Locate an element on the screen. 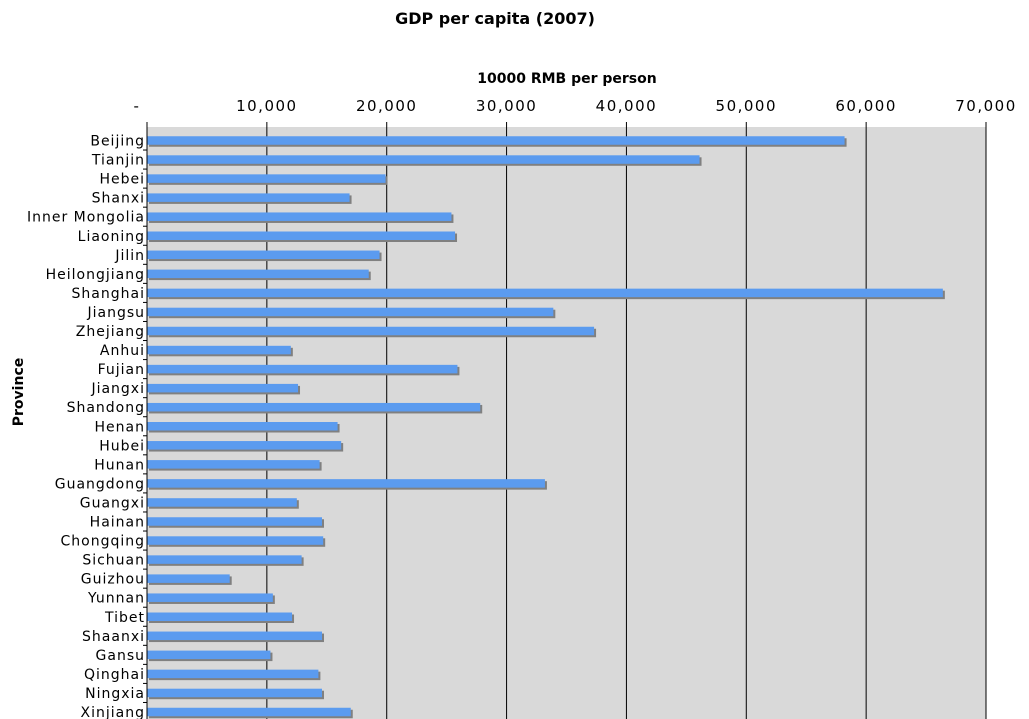  y-tick-label: Heilongjiang is located at coordinates (95, 275).